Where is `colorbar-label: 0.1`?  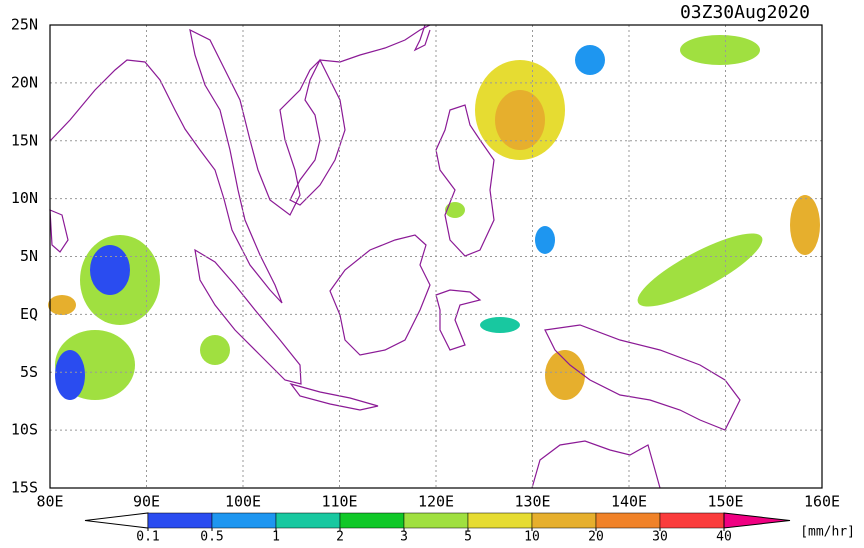 colorbar-label: 0.1 is located at coordinates (147, 537).